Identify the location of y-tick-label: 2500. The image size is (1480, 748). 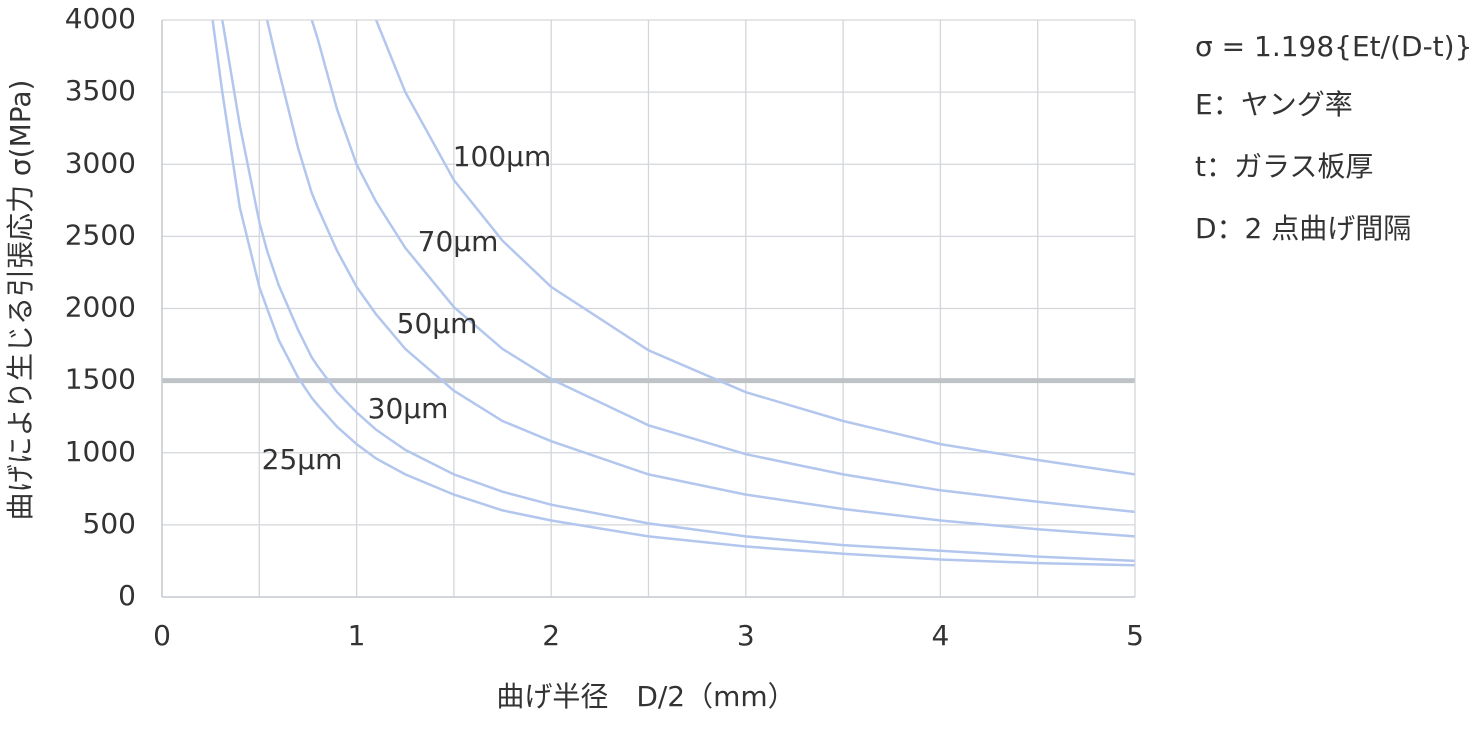
(100, 234).